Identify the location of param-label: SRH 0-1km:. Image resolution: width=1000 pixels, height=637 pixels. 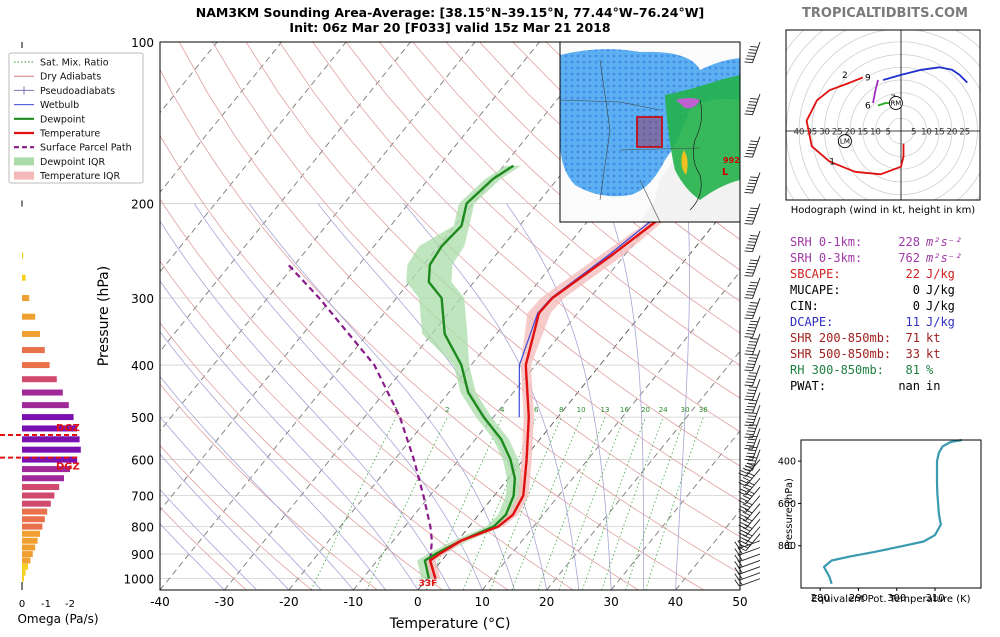
(826, 242).